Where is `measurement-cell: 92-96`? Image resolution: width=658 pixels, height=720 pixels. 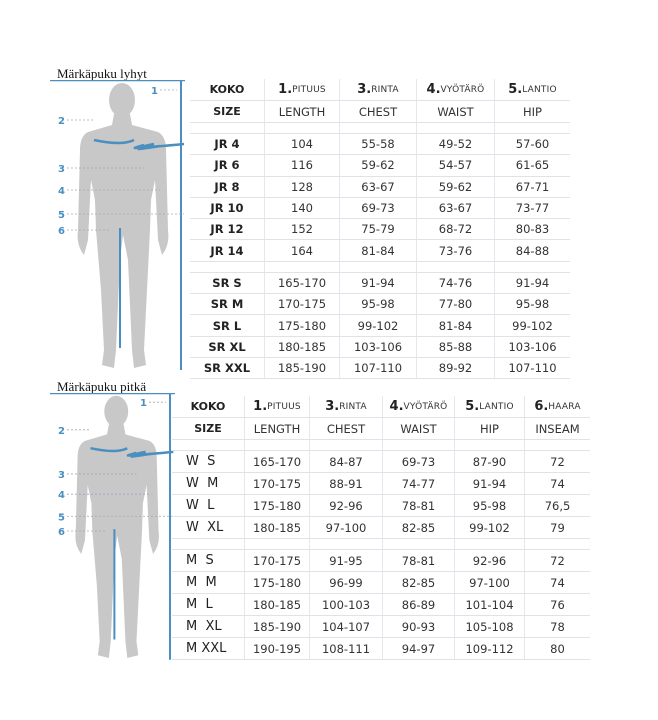 measurement-cell: 92-96 is located at coordinates (346, 505).